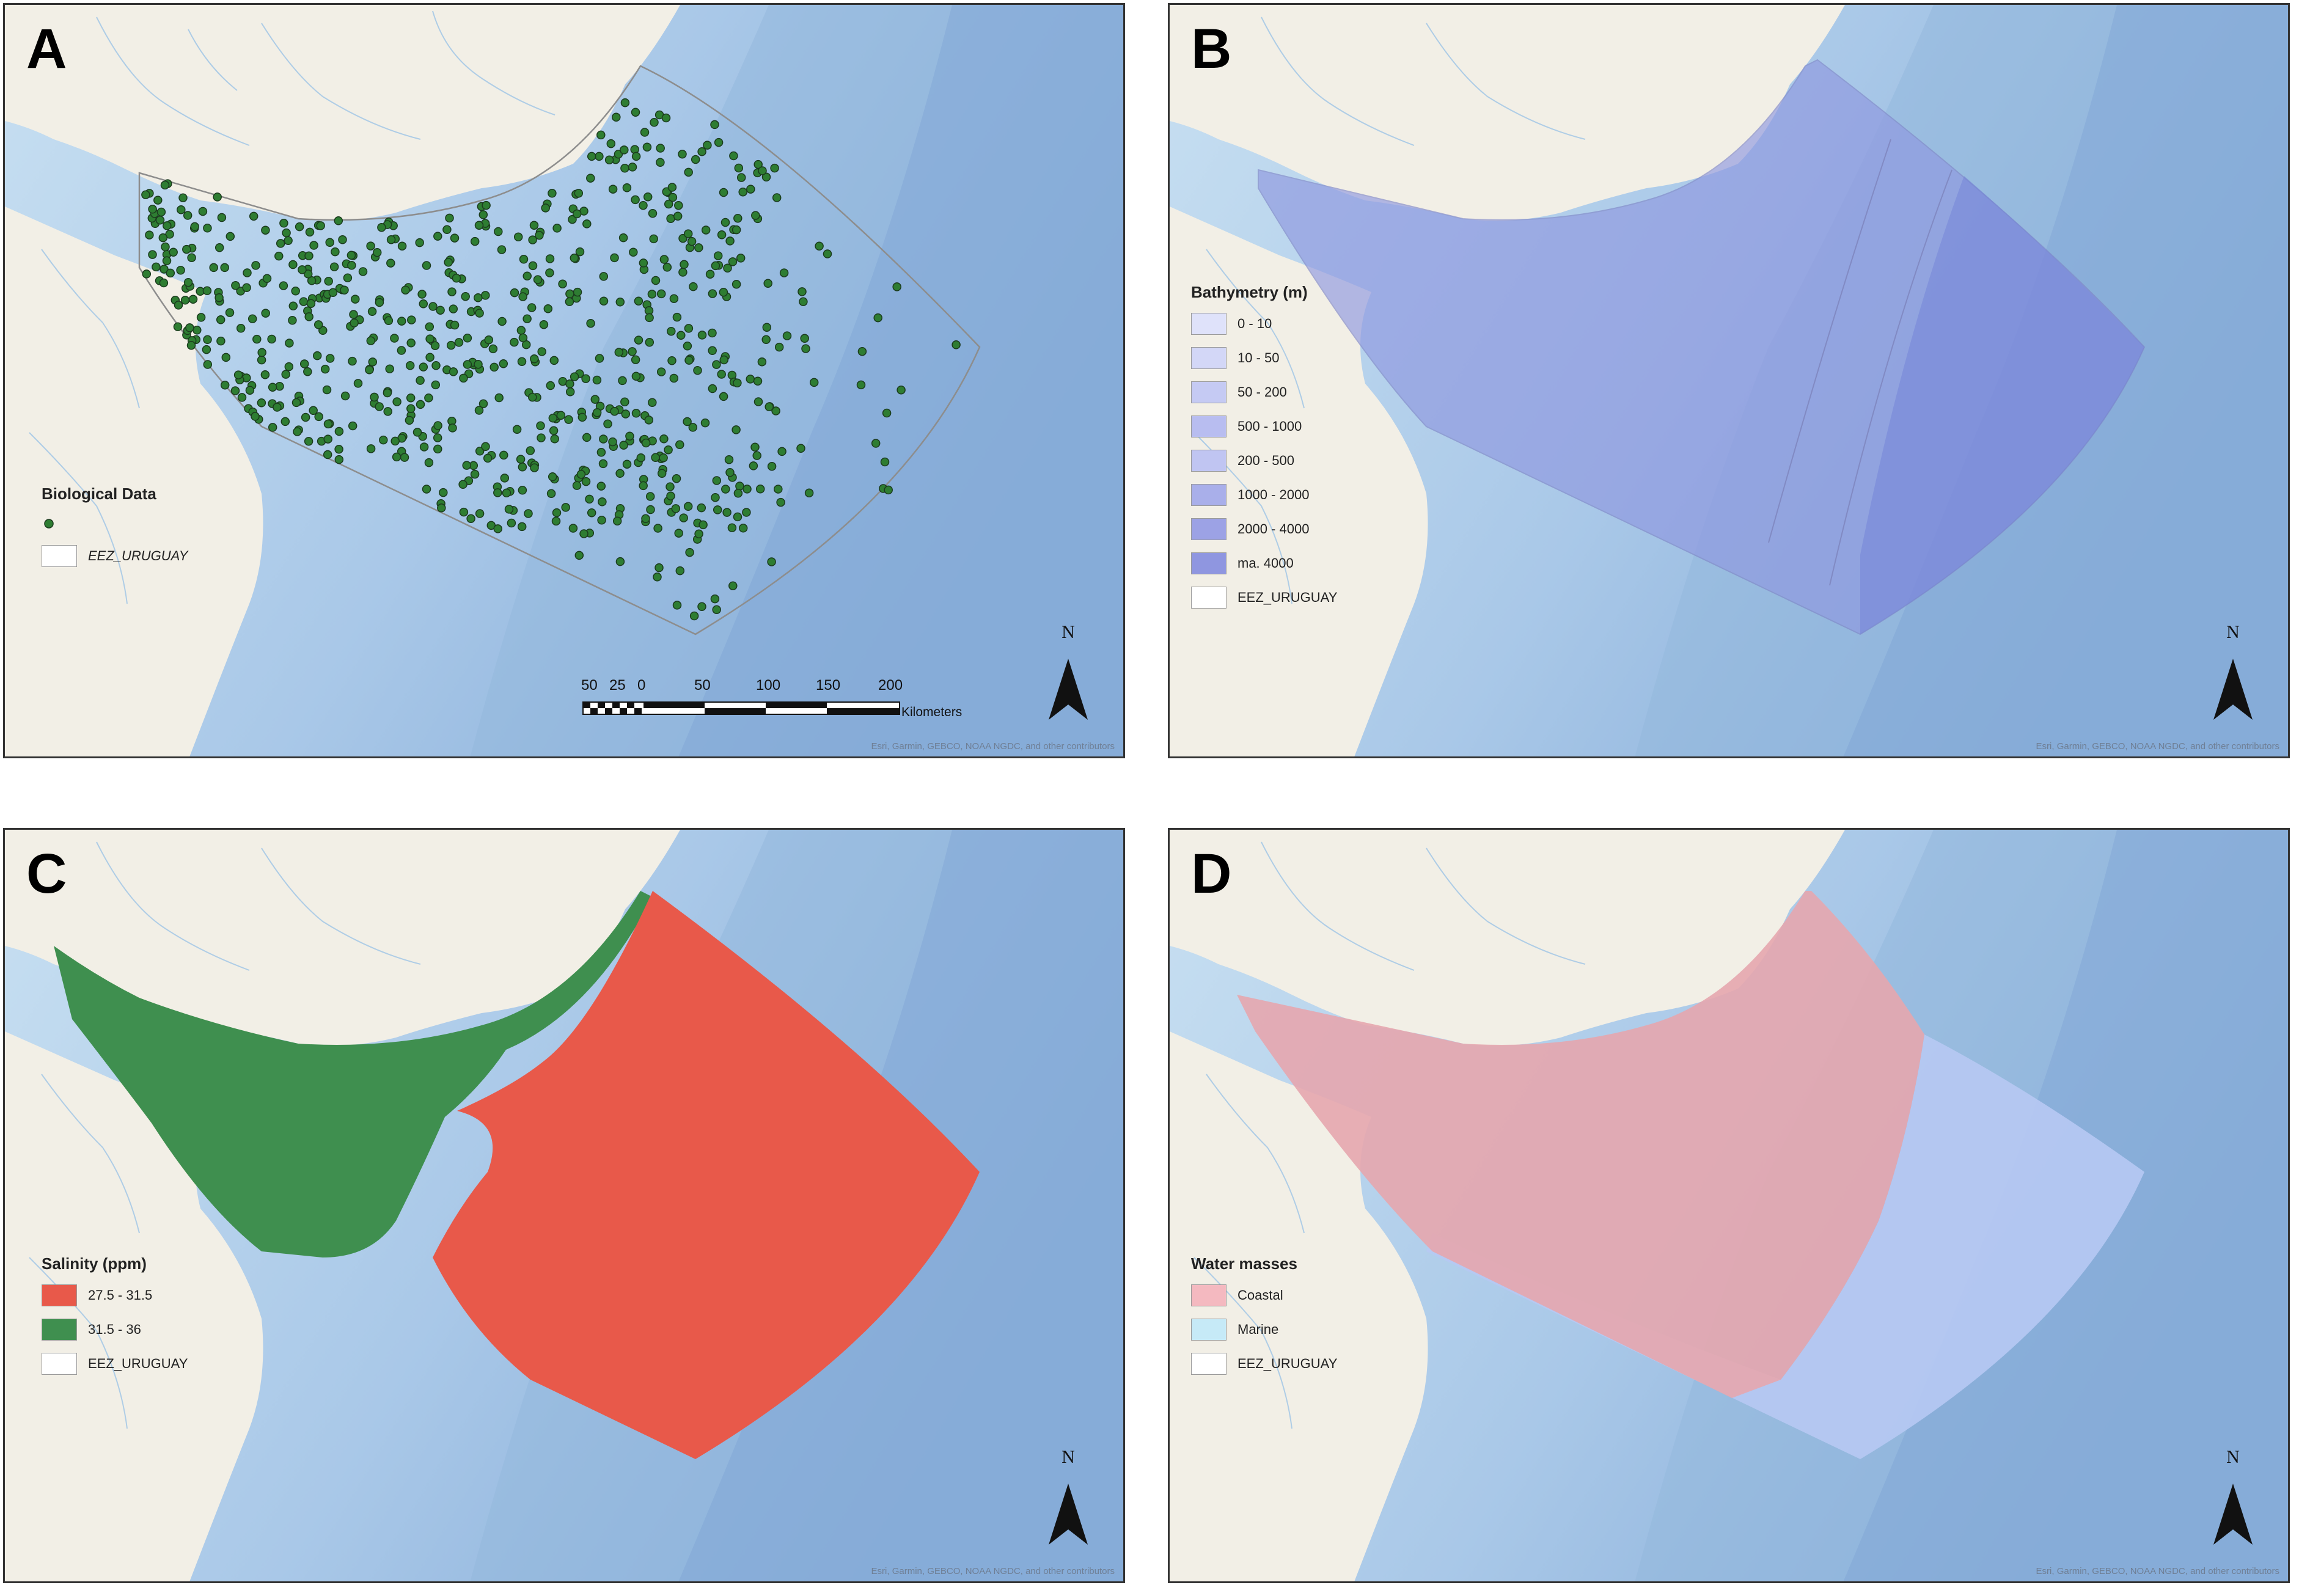  I want to click on legend-item: Coastal, so click(1264, 1295).